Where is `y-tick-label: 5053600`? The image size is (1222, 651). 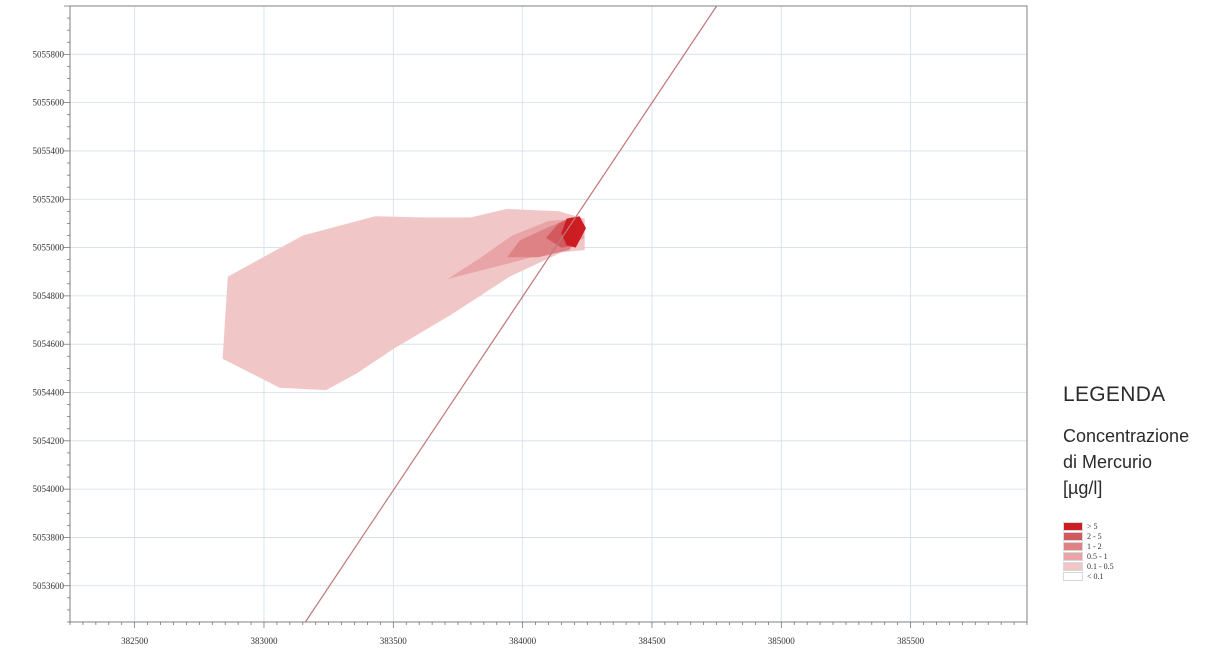
y-tick-label: 5053600 is located at coordinates (49, 586).